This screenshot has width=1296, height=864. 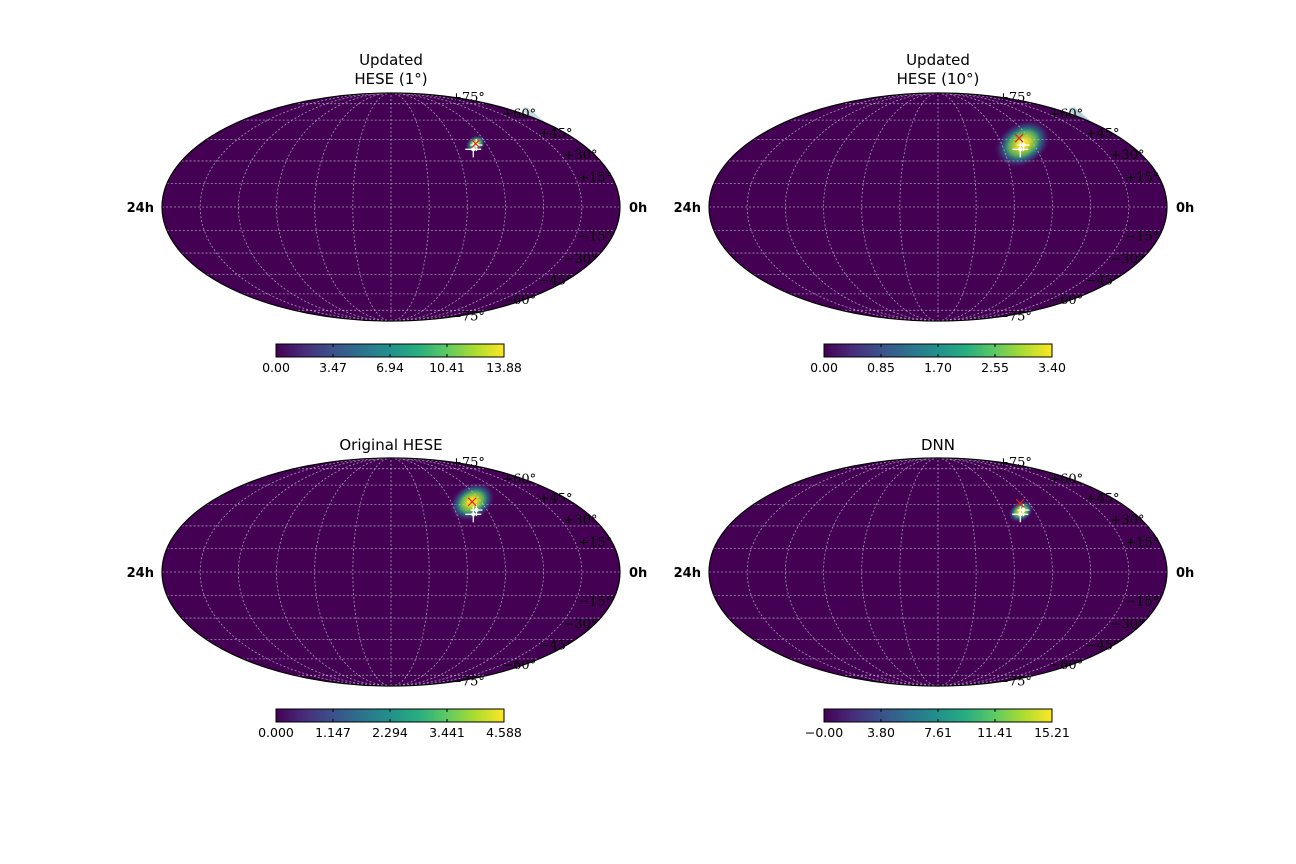 What do you see at coordinates (1052, 367) in the screenshot?
I see `colorbar-tick-label: 3.40` at bounding box center [1052, 367].